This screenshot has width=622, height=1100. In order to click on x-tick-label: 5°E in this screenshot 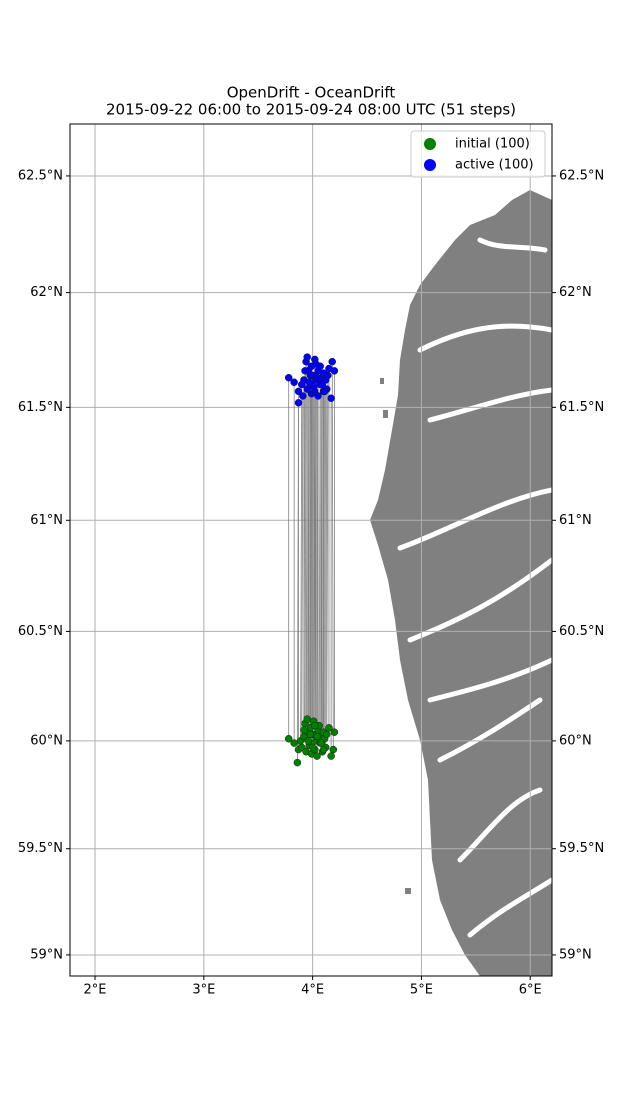, I will do `click(421, 990)`.